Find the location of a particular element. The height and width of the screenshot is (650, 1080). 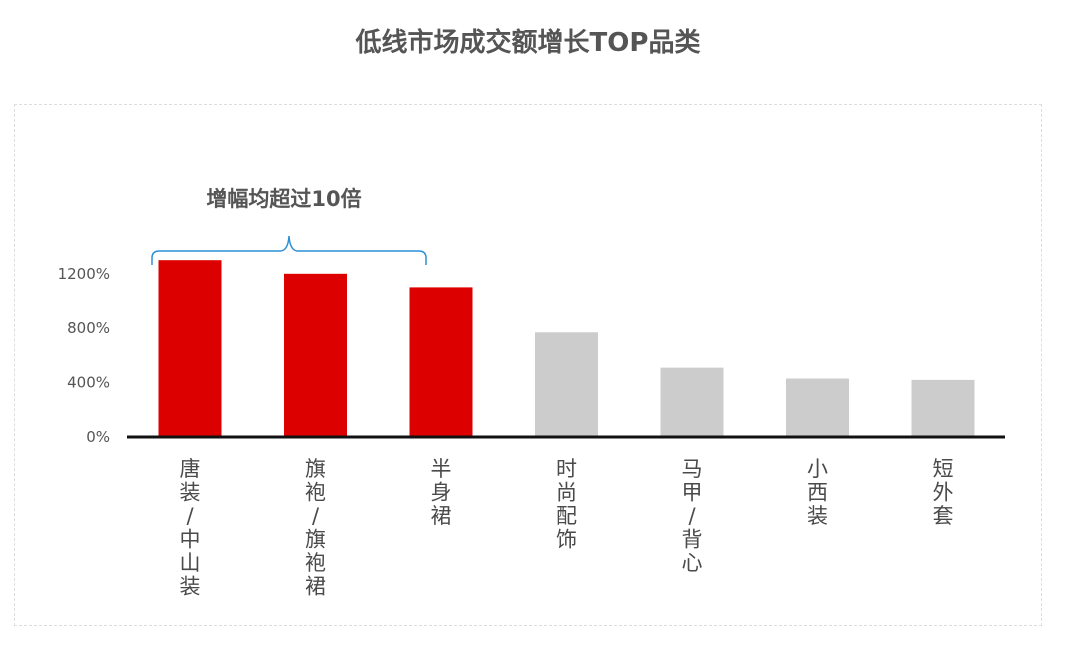

annotation-bracket is located at coordinates (289, 250).